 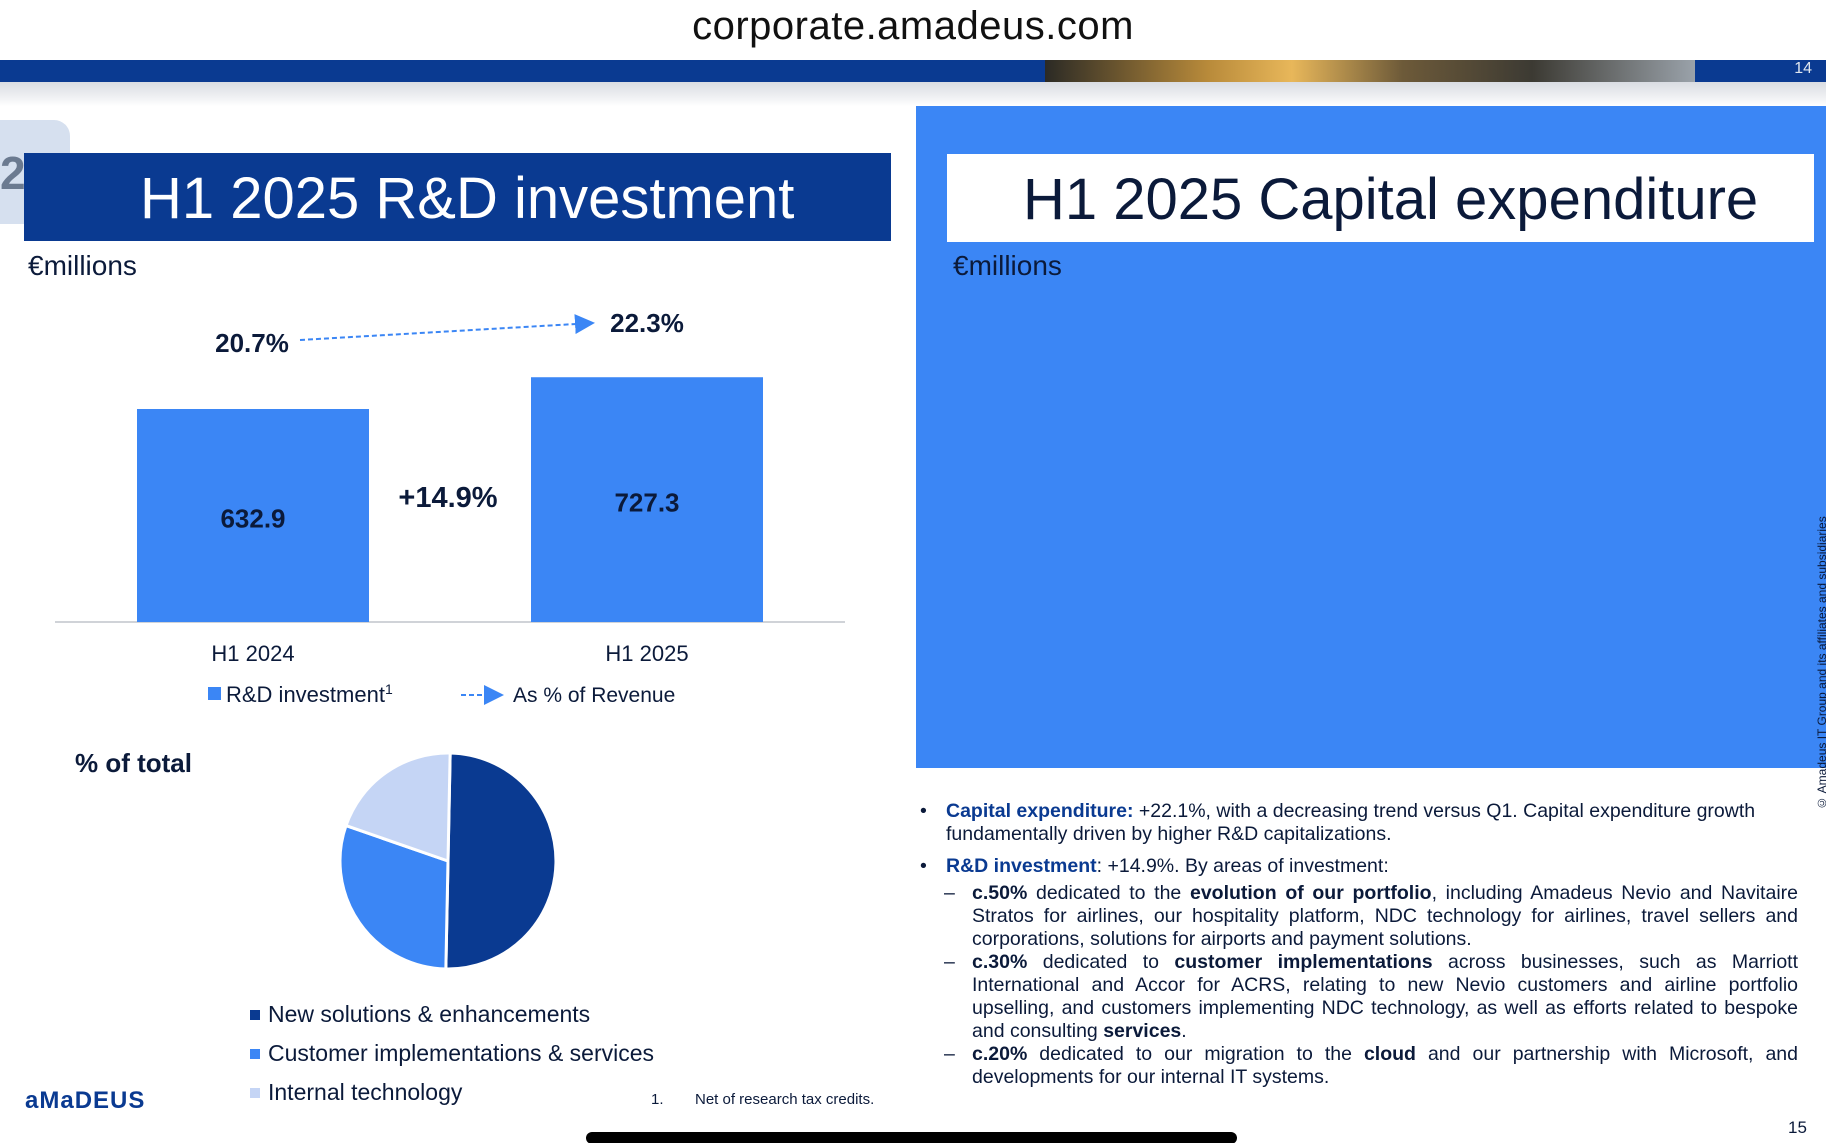 What do you see at coordinates (1391, 199) in the screenshot?
I see `capex-title: H1 2025 Capital expenditure` at bounding box center [1391, 199].